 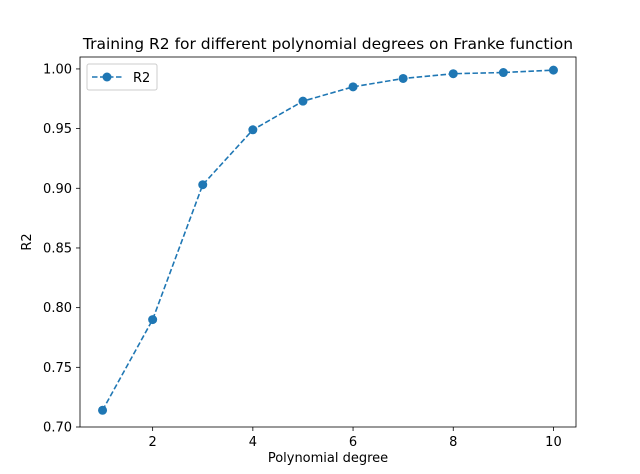 What do you see at coordinates (328, 458) in the screenshot?
I see `x-axis-label: Polynomial degree` at bounding box center [328, 458].